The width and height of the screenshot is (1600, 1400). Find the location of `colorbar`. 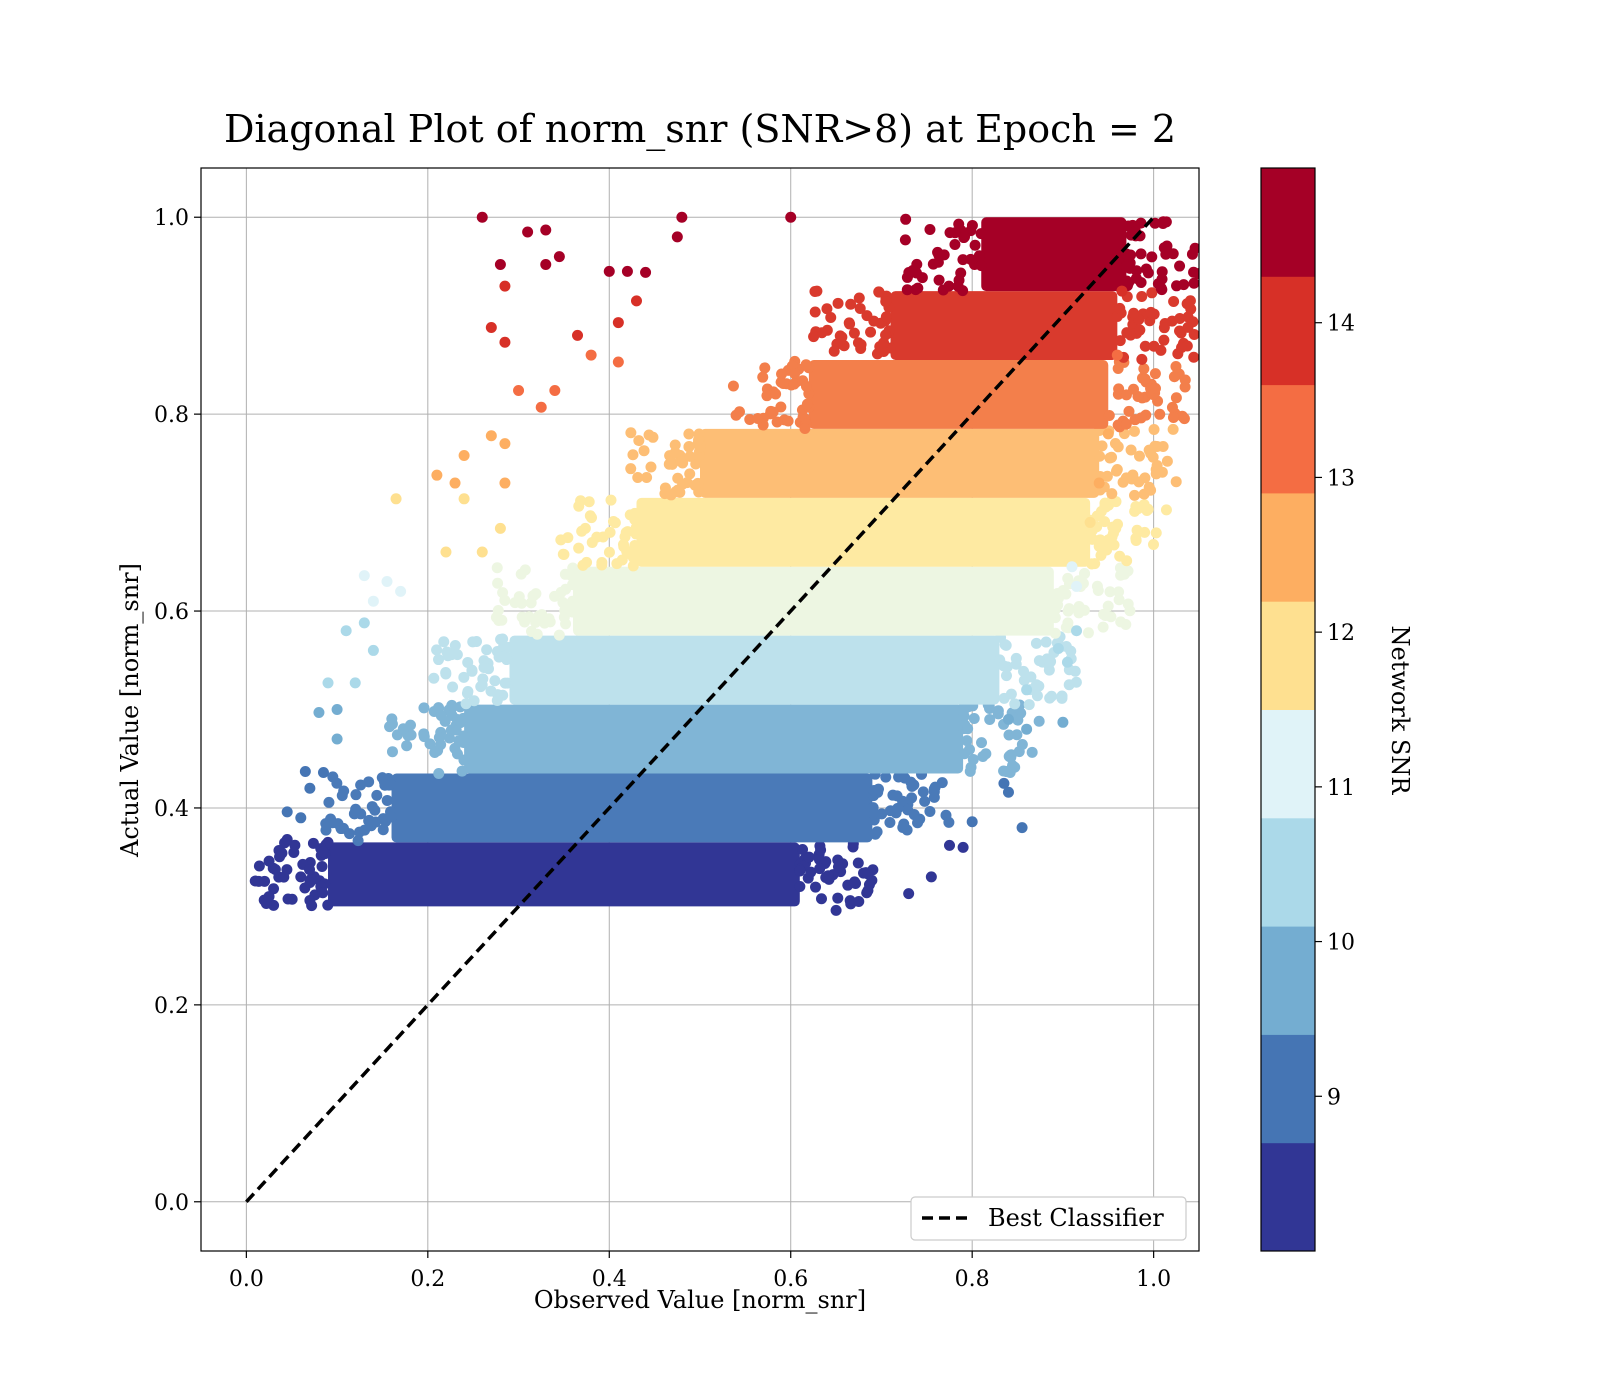

colorbar is located at coordinates (1288, 710).